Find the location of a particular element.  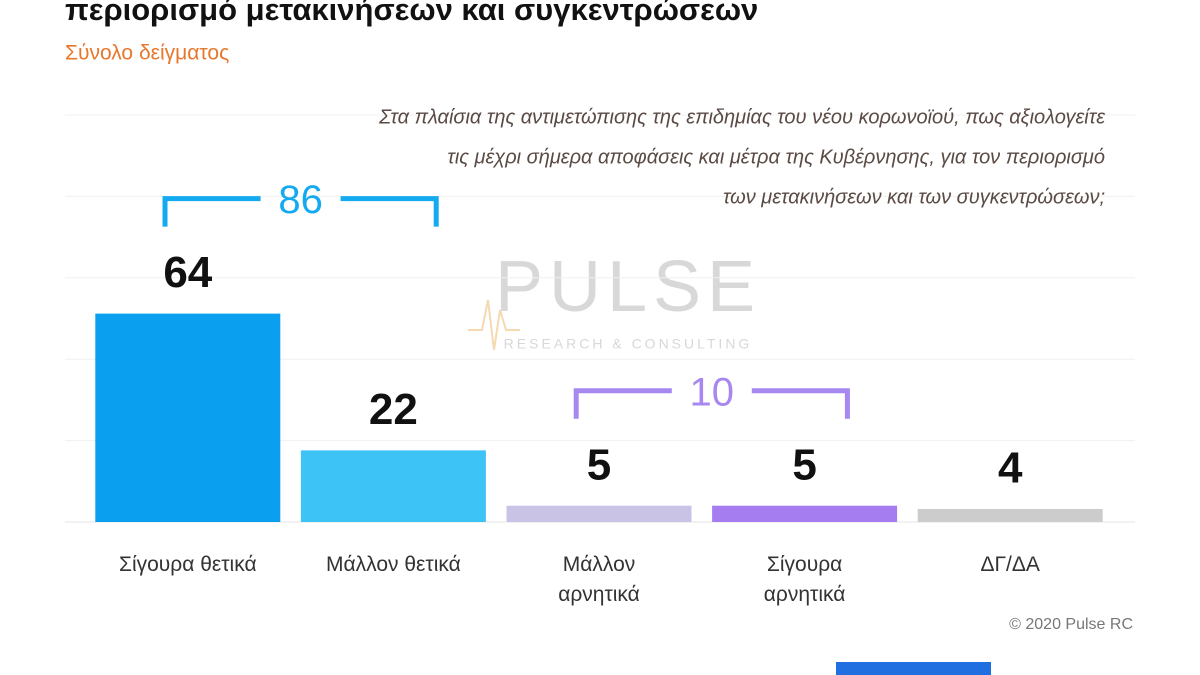

credit: © 2020 Pulse RC is located at coordinates (1071, 624).